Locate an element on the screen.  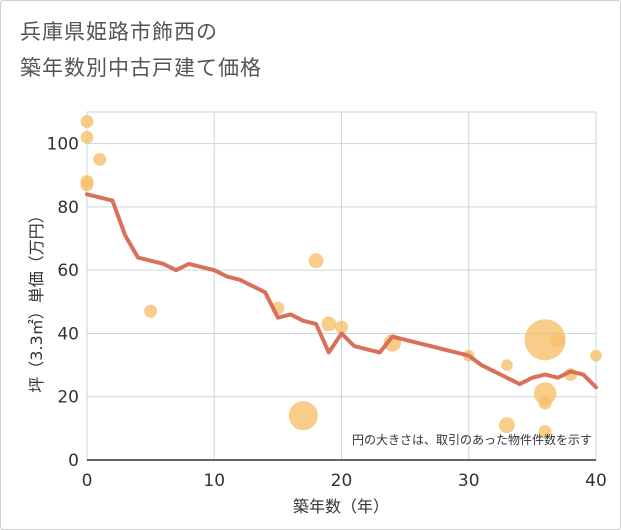
y-axis-ticks: 0 20 40 60 80 100 is located at coordinates (63, 303).